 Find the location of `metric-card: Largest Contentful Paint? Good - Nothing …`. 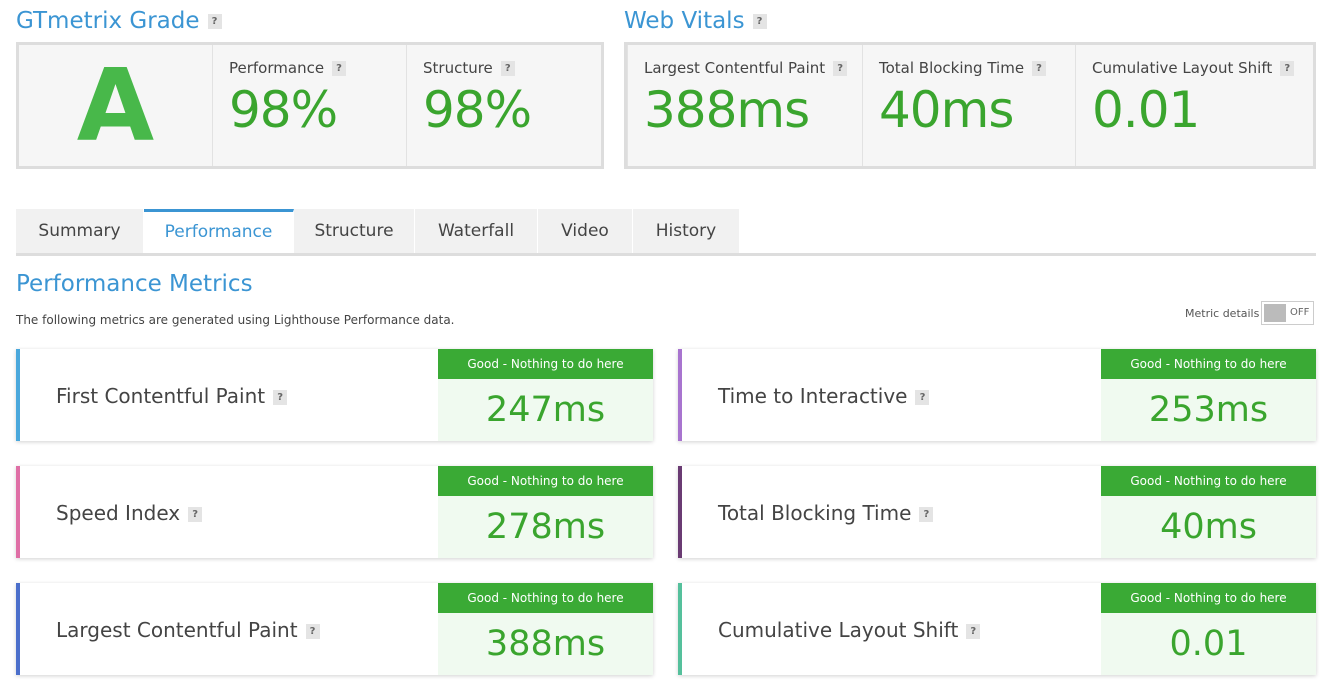

metric-card: Largest Contentful Paint? Good - Nothing … is located at coordinates (334, 629).